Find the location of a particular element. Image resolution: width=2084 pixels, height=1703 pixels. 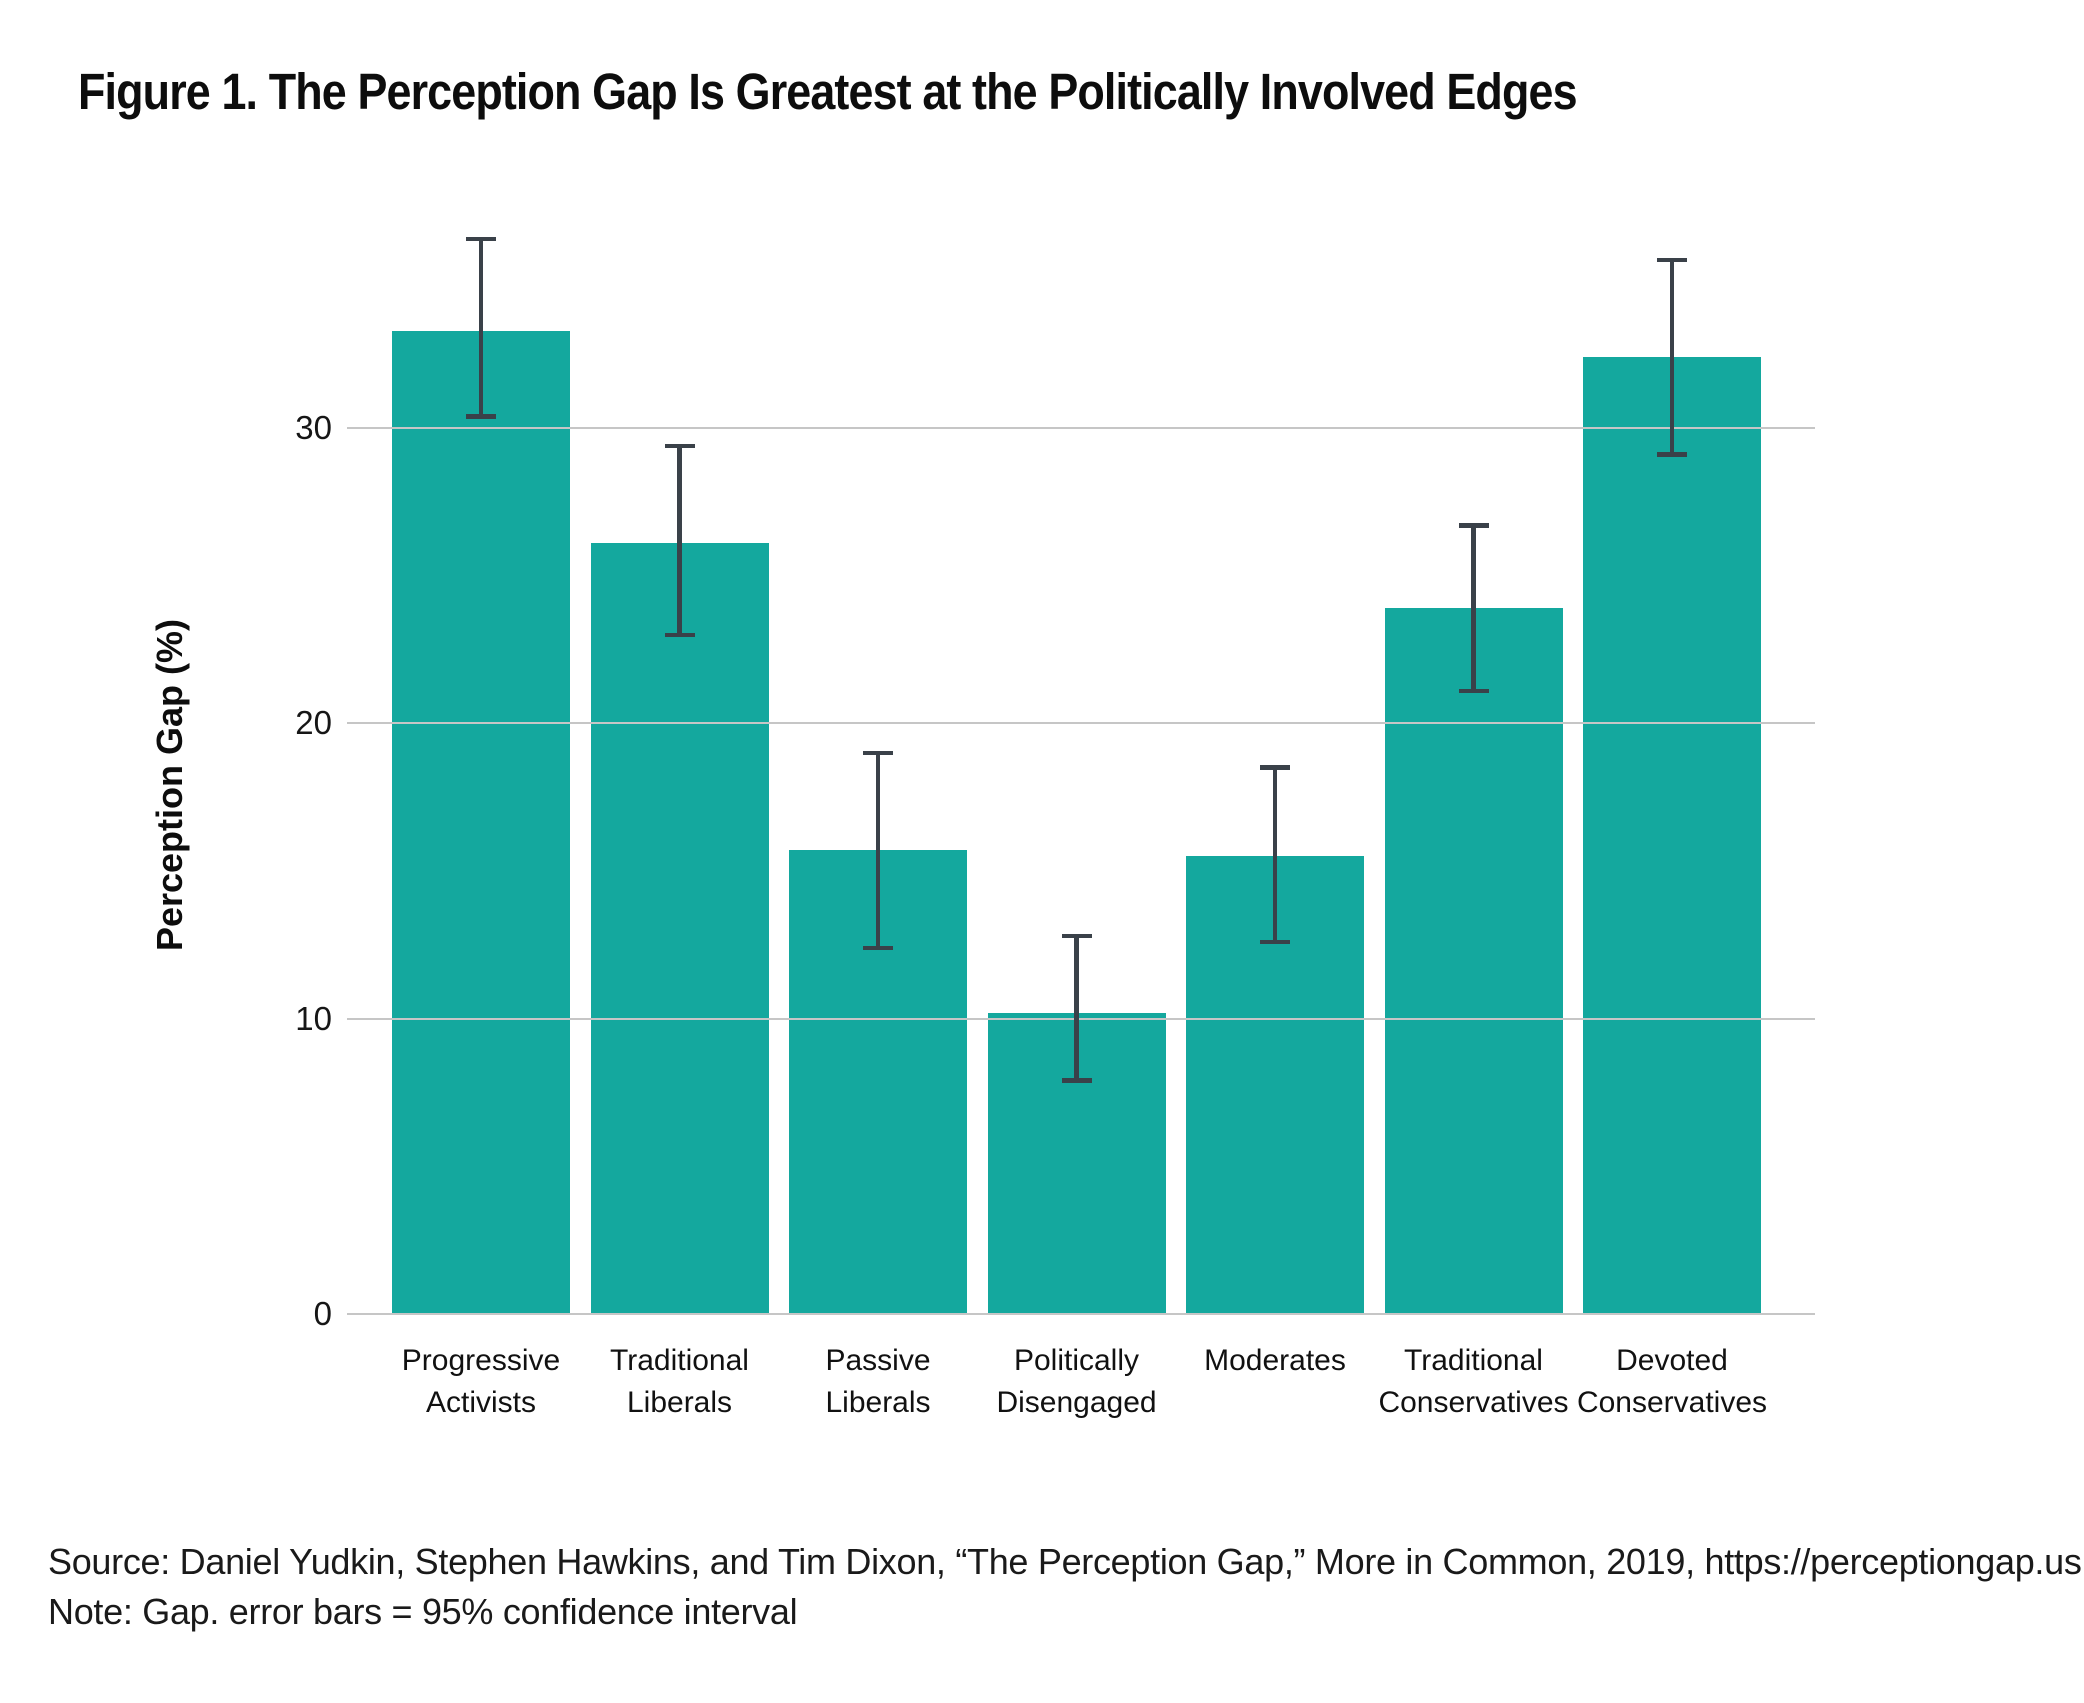

y-tick-label-0: 0 is located at coordinates (322, 1313).